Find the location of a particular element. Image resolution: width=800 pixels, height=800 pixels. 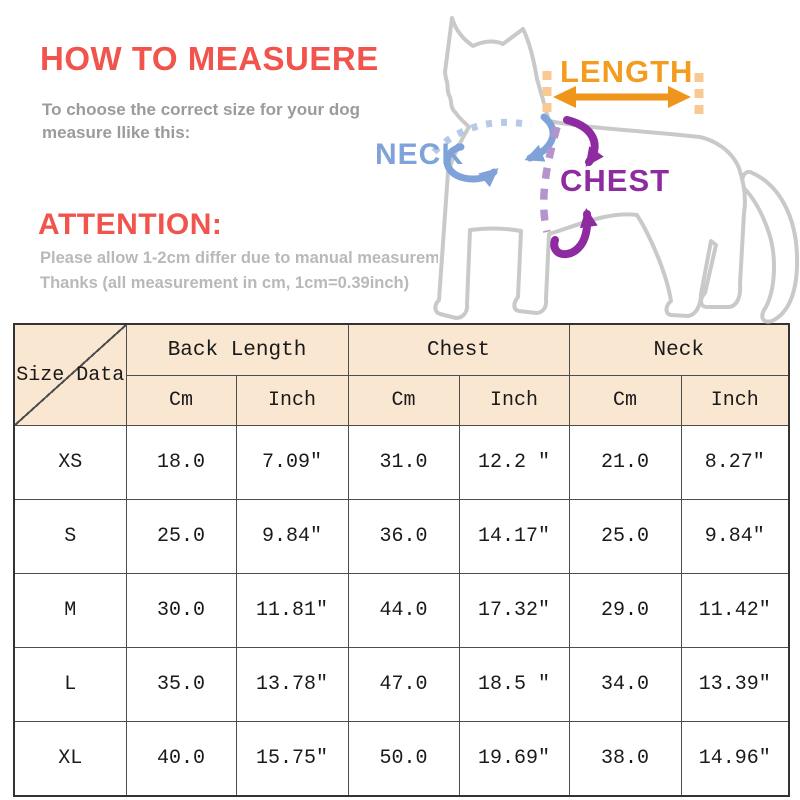

table-header-row-groups: Size Data Back Length Chest Neck is located at coordinates (401, 374).